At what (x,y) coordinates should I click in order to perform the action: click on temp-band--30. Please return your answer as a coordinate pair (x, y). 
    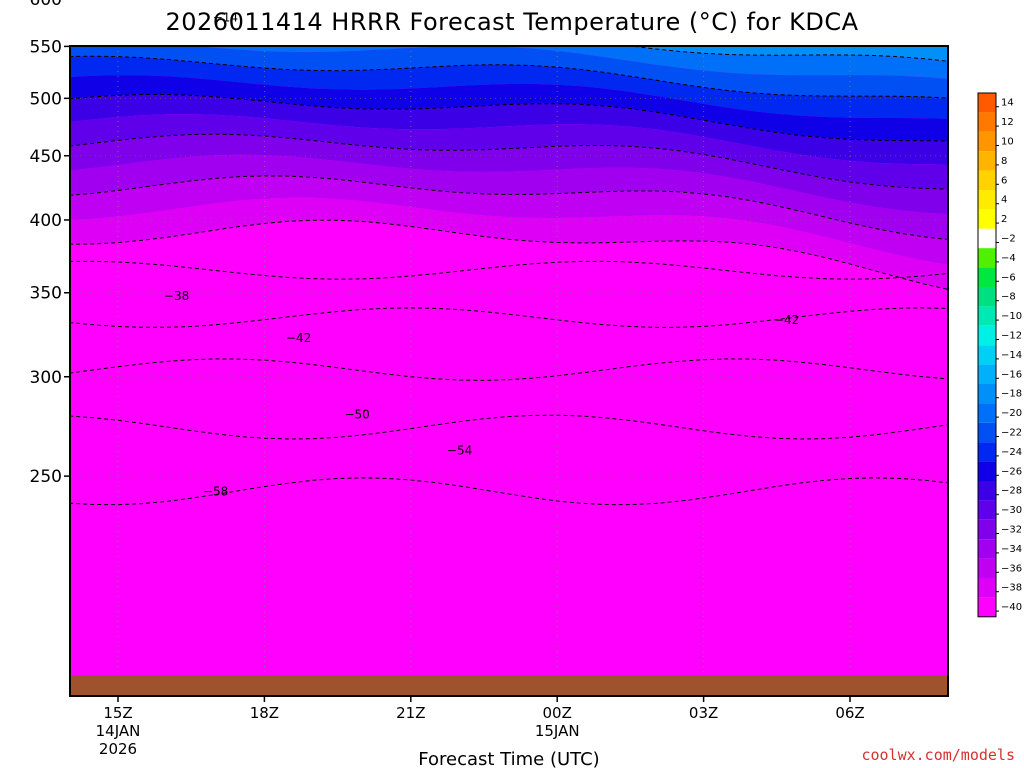
    Looking at the image, I should click on (509, 152).